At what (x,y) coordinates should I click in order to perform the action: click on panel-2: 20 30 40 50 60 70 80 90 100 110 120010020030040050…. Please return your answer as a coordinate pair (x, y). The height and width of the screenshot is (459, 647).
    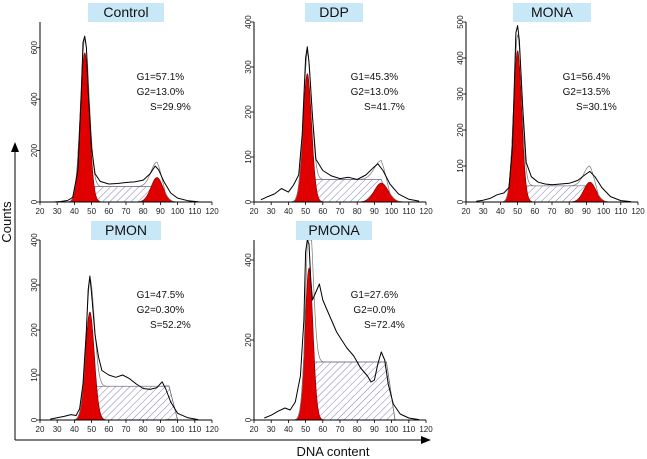
    Looking at the image, I should click on (550, 109).